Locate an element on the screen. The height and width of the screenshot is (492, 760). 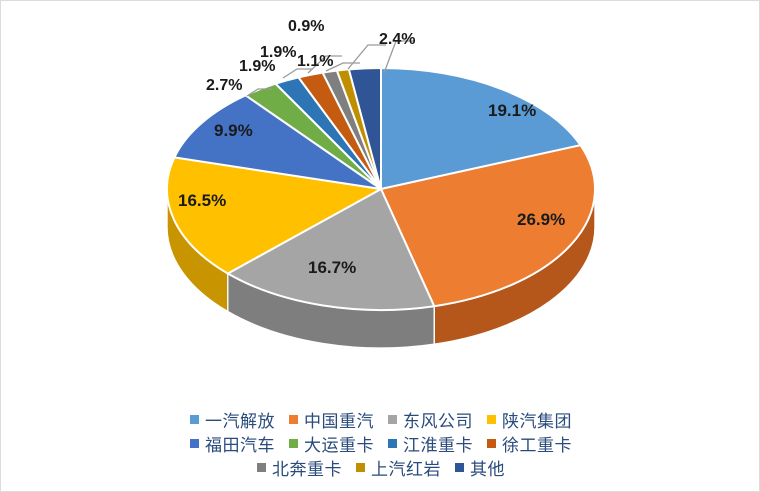
slice-label-jianghuaizhongka: 1.9% is located at coordinates (257, 66).